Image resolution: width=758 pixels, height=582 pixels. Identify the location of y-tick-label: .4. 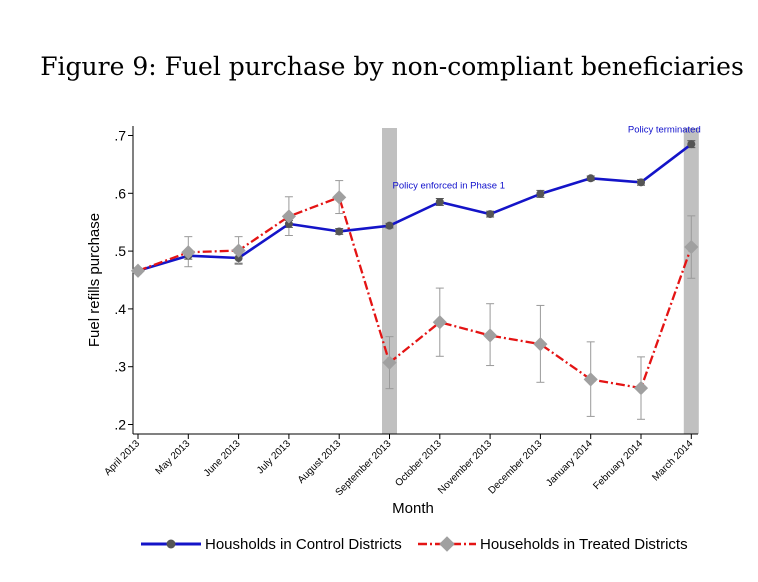
(120, 309).